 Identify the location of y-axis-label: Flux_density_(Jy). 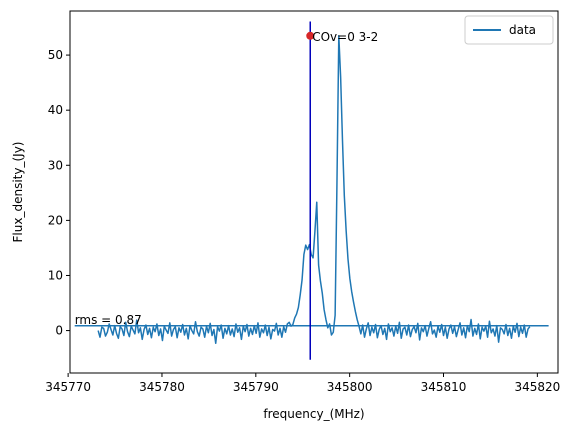
(18, 192).